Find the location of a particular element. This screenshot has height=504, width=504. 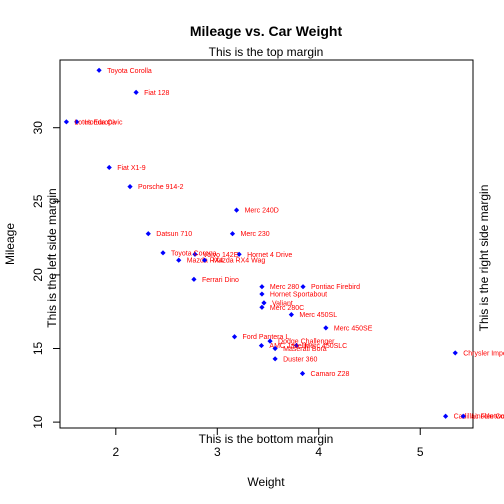

point-label: Dodge Challenger is located at coordinates (306, 342).